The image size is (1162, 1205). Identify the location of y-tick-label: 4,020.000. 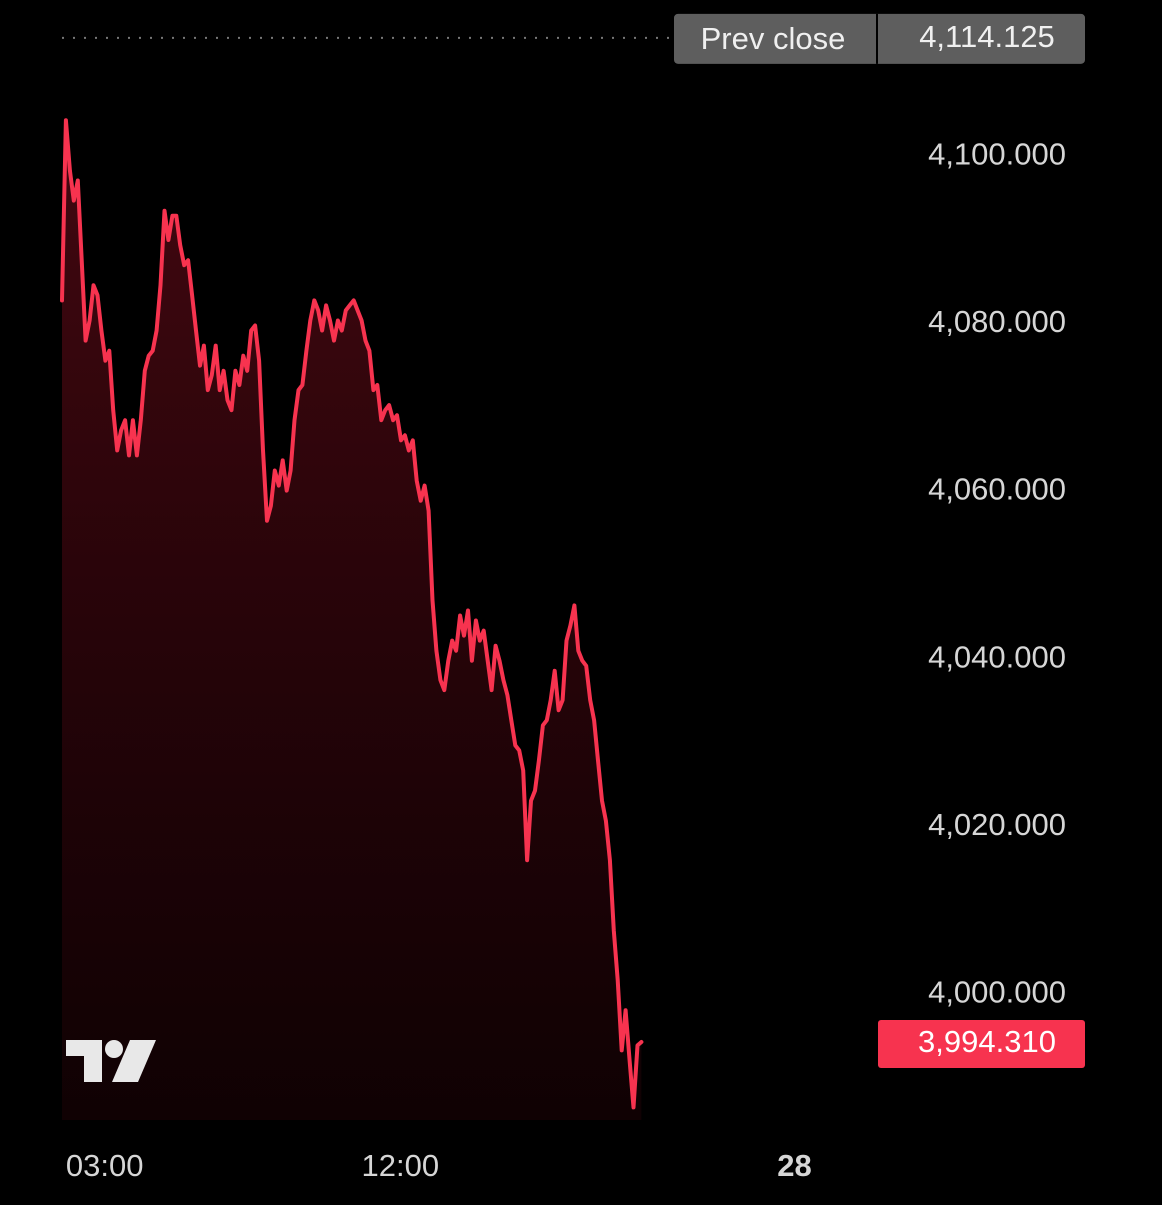
(997, 824).